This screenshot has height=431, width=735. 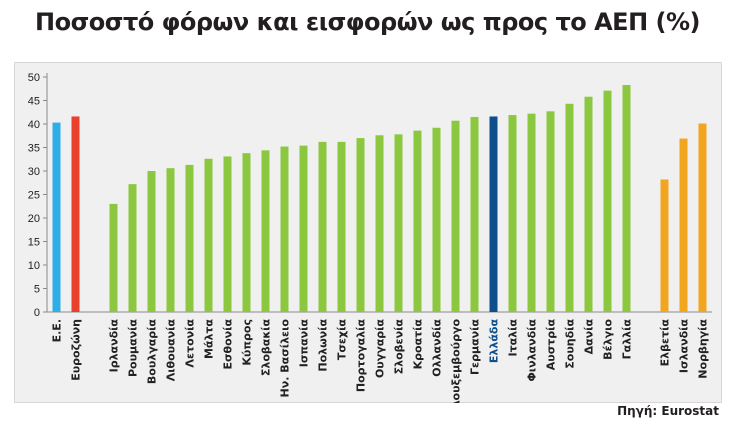 What do you see at coordinates (133, 348) in the screenshot?
I see `category-label: Ρουμανία` at bounding box center [133, 348].